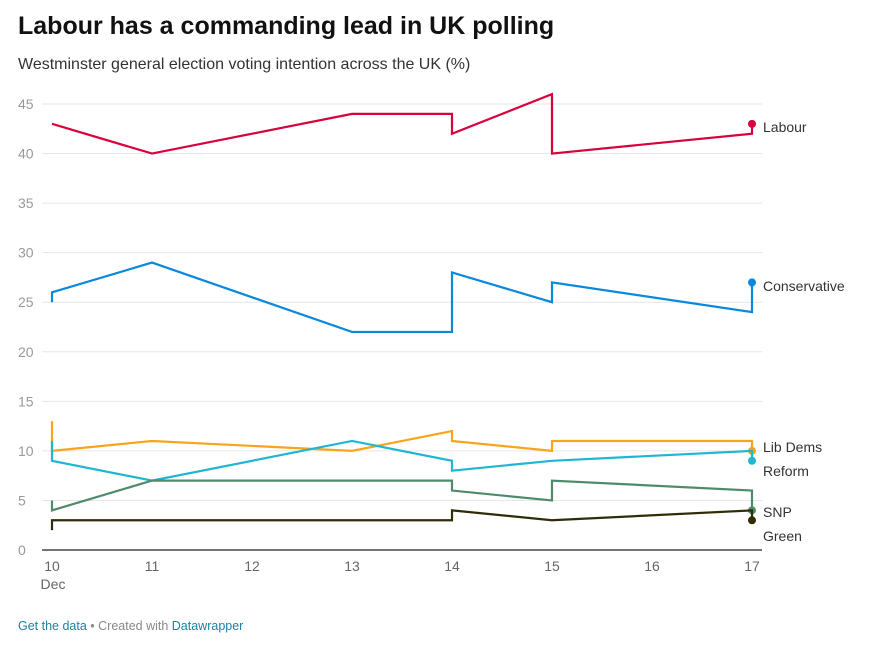 This screenshot has width=870, height=648. What do you see at coordinates (402, 460) in the screenshot?
I see `series-line-reform` at bounding box center [402, 460].